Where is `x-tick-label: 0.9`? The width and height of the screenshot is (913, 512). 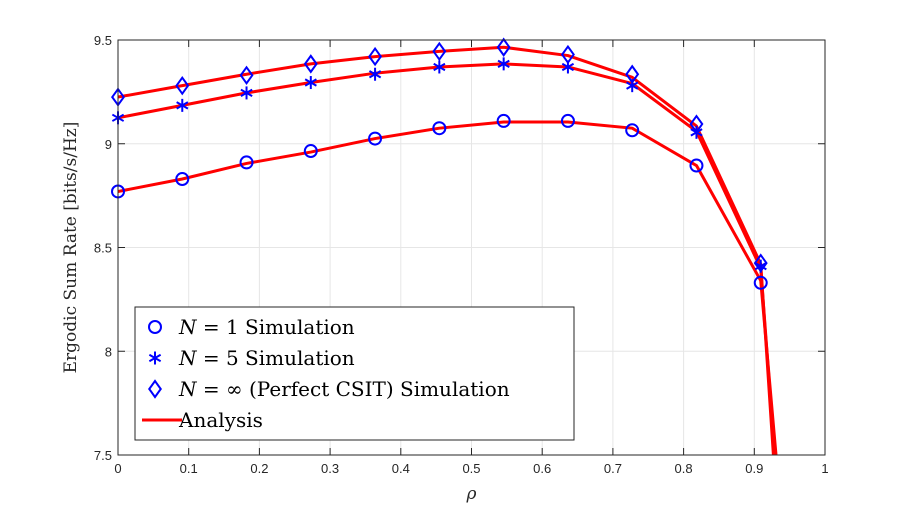 x-tick-label: 0.9 is located at coordinates (754, 468).